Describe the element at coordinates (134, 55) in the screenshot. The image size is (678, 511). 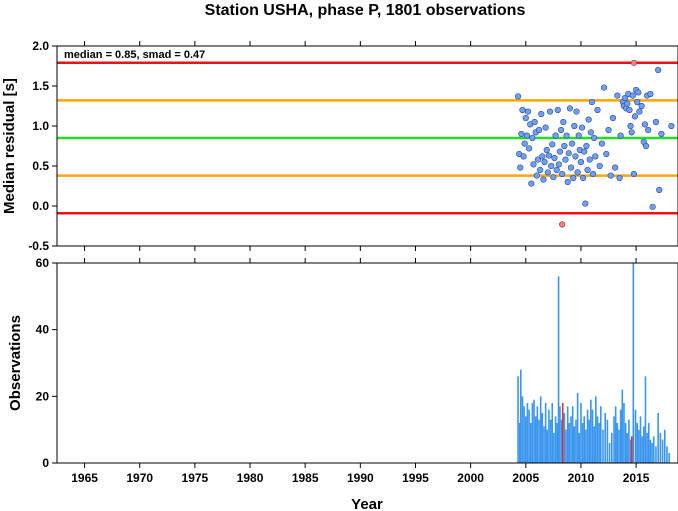
I see `residual-annotation: median = 0.85, smad = 0.47` at that location.